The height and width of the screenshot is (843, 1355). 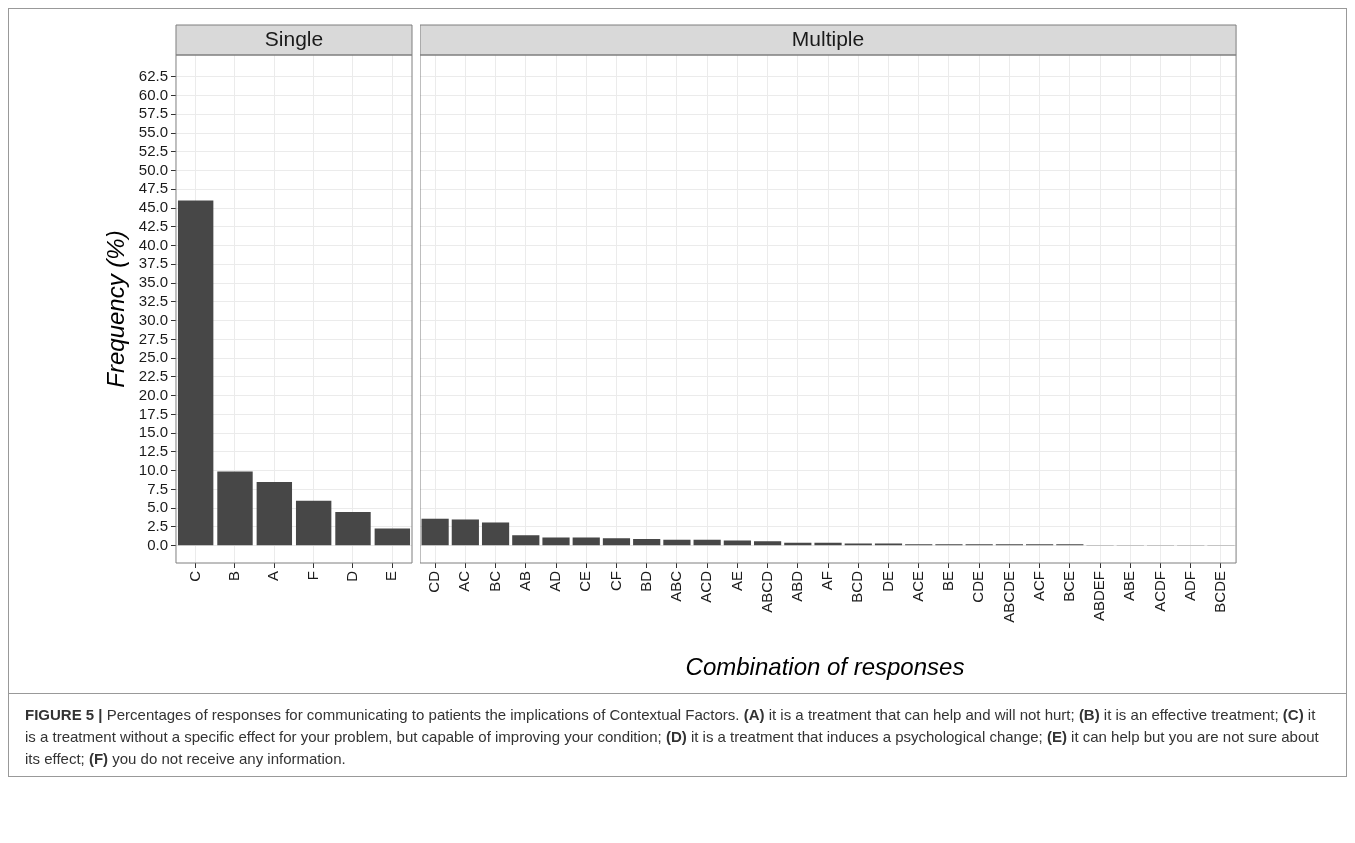 What do you see at coordinates (1038, 586) in the screenshot?
I see `x-tick-label: ACF` at bounding box center [1038, 586].